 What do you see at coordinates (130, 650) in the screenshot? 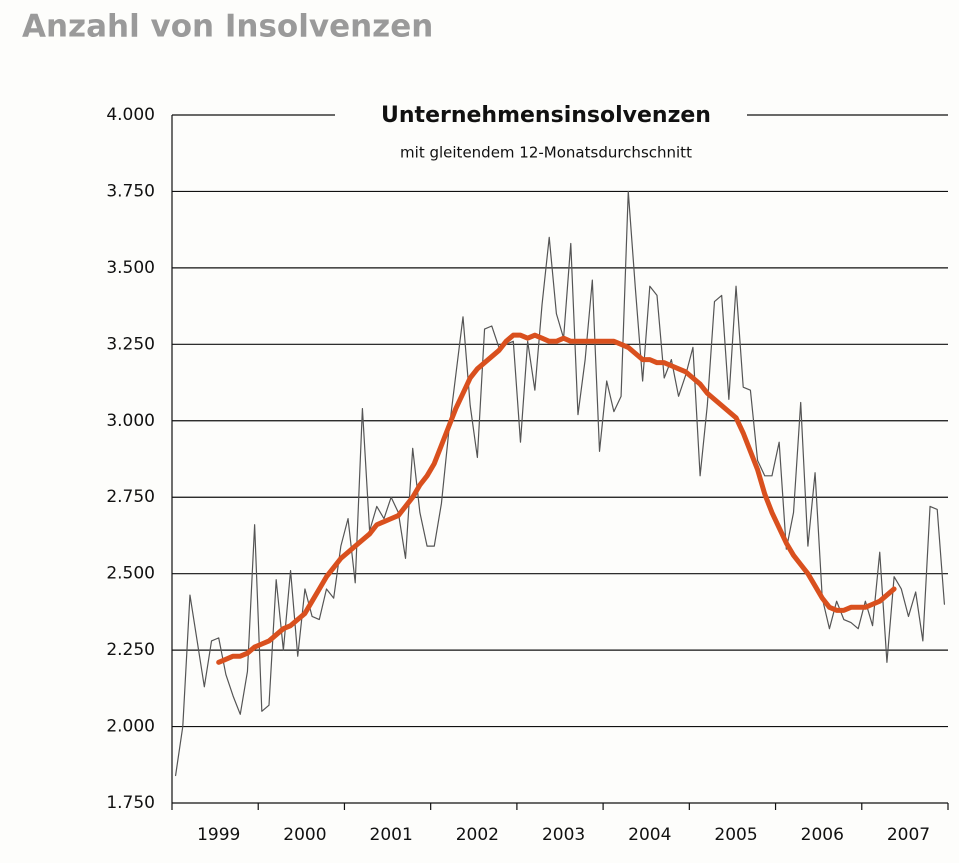
I see `y-tick-label: 2.250` at bounding box center [130, 650].